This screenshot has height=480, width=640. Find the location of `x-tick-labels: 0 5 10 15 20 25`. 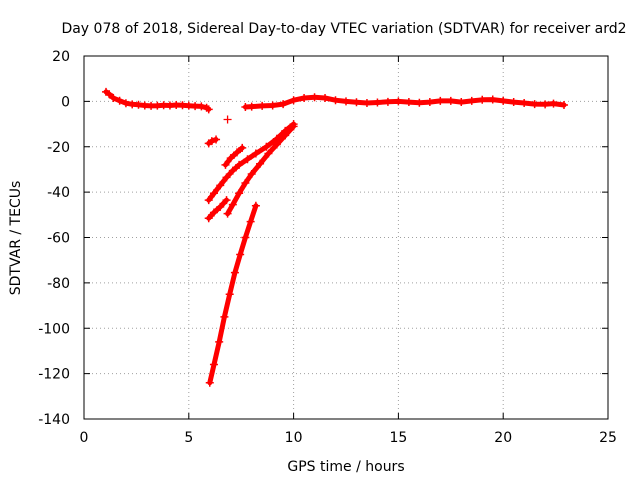

x-tick-labels: 0 5 10 15 20 25 is located at coordinates (348, 438).